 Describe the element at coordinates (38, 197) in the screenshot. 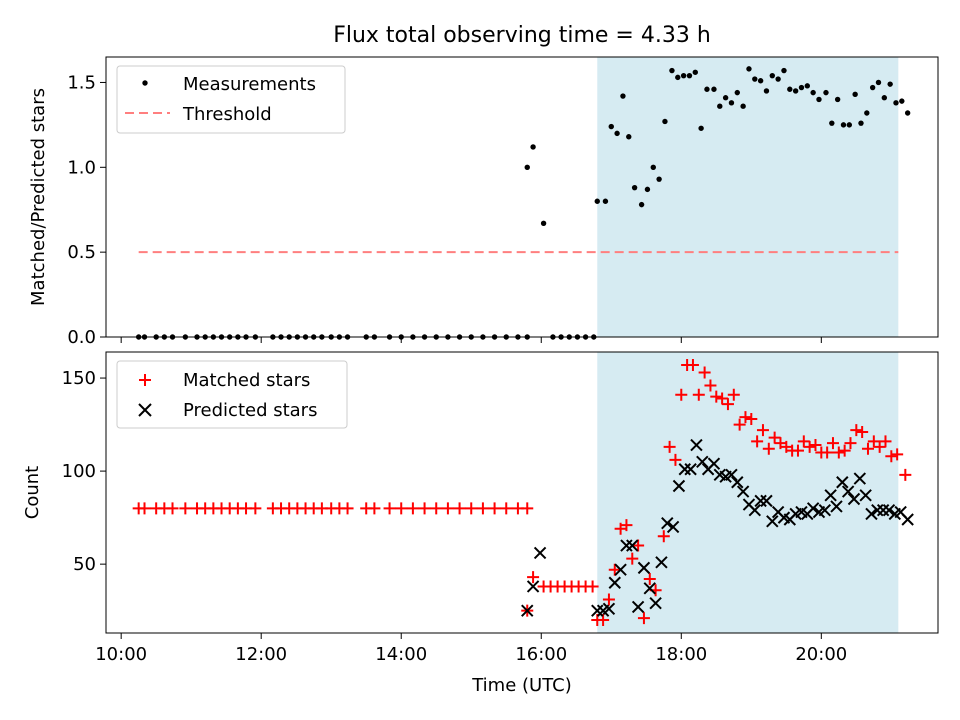

I see `top-y-axis-label: Matched/Predicted stars` at that location.